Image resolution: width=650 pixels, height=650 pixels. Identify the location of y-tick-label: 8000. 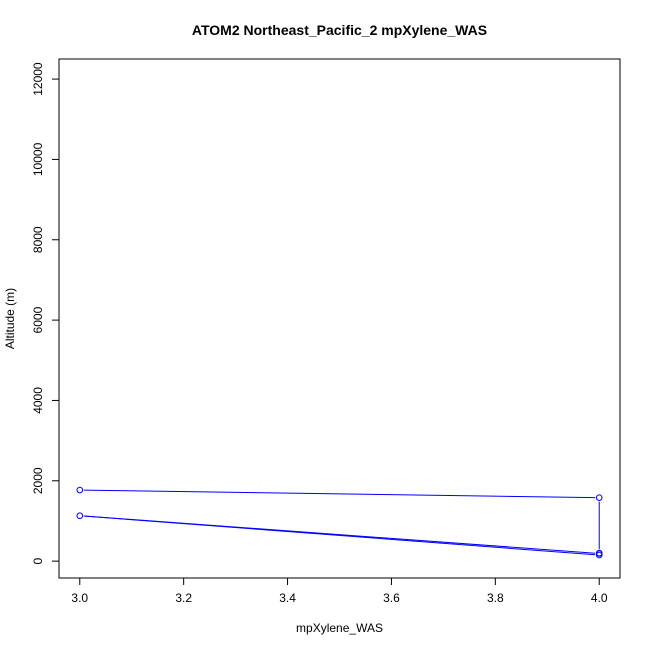
(38, 239).